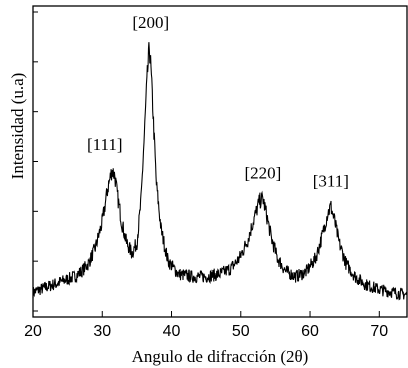 Image resolution: width=408 pixels, height=368 pixels. What do you see at coordinates (17, 126) in the screenshot?
I see `y-axis-title: Intensidad (u.a)` at bounding box center [17, 126].